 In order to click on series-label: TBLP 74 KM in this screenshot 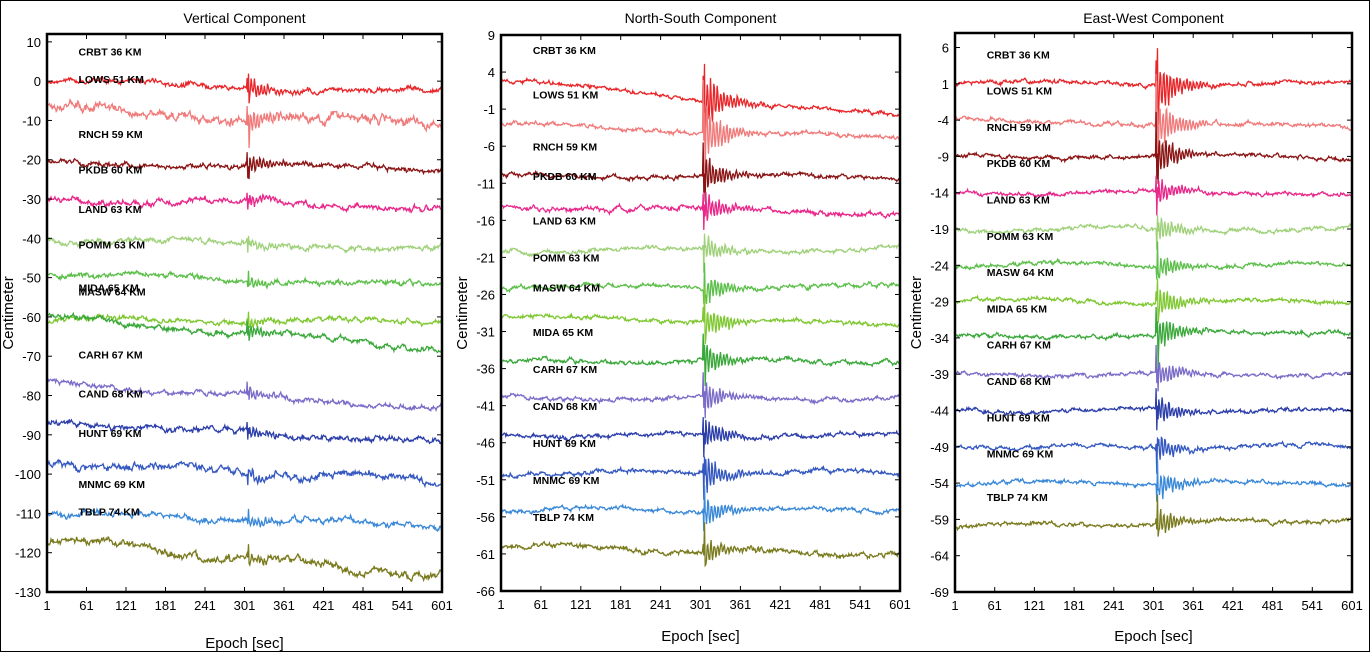, I will do `click(1017, 498)`.